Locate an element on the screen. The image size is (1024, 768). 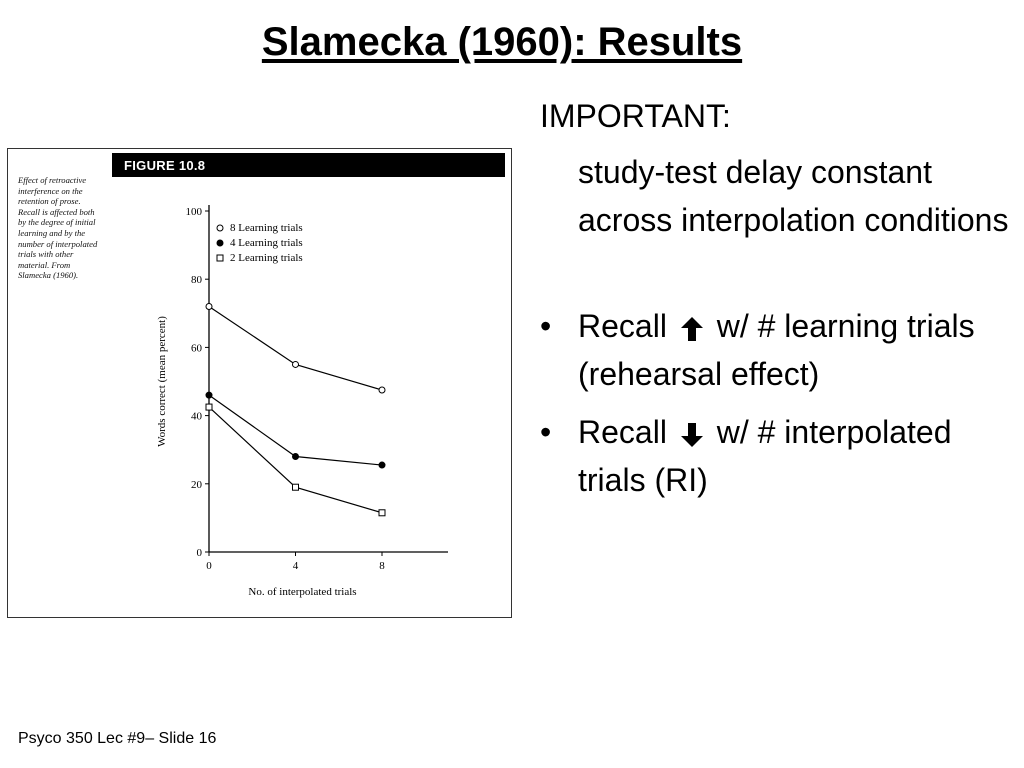
y-tick-label: 100 is located at coordinates (194, 212).